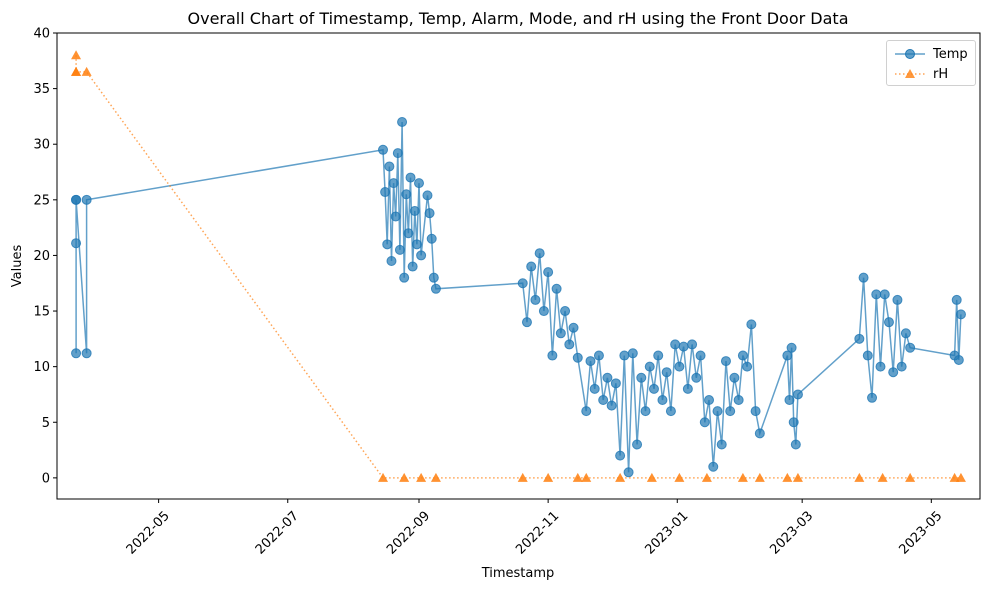 The height and width of the screenshot is (590, 989). What do you see at coordinates (537, 533) in the screenshot?
I see `x-tick-label: 2022-11` at bounding box center [537, 533].